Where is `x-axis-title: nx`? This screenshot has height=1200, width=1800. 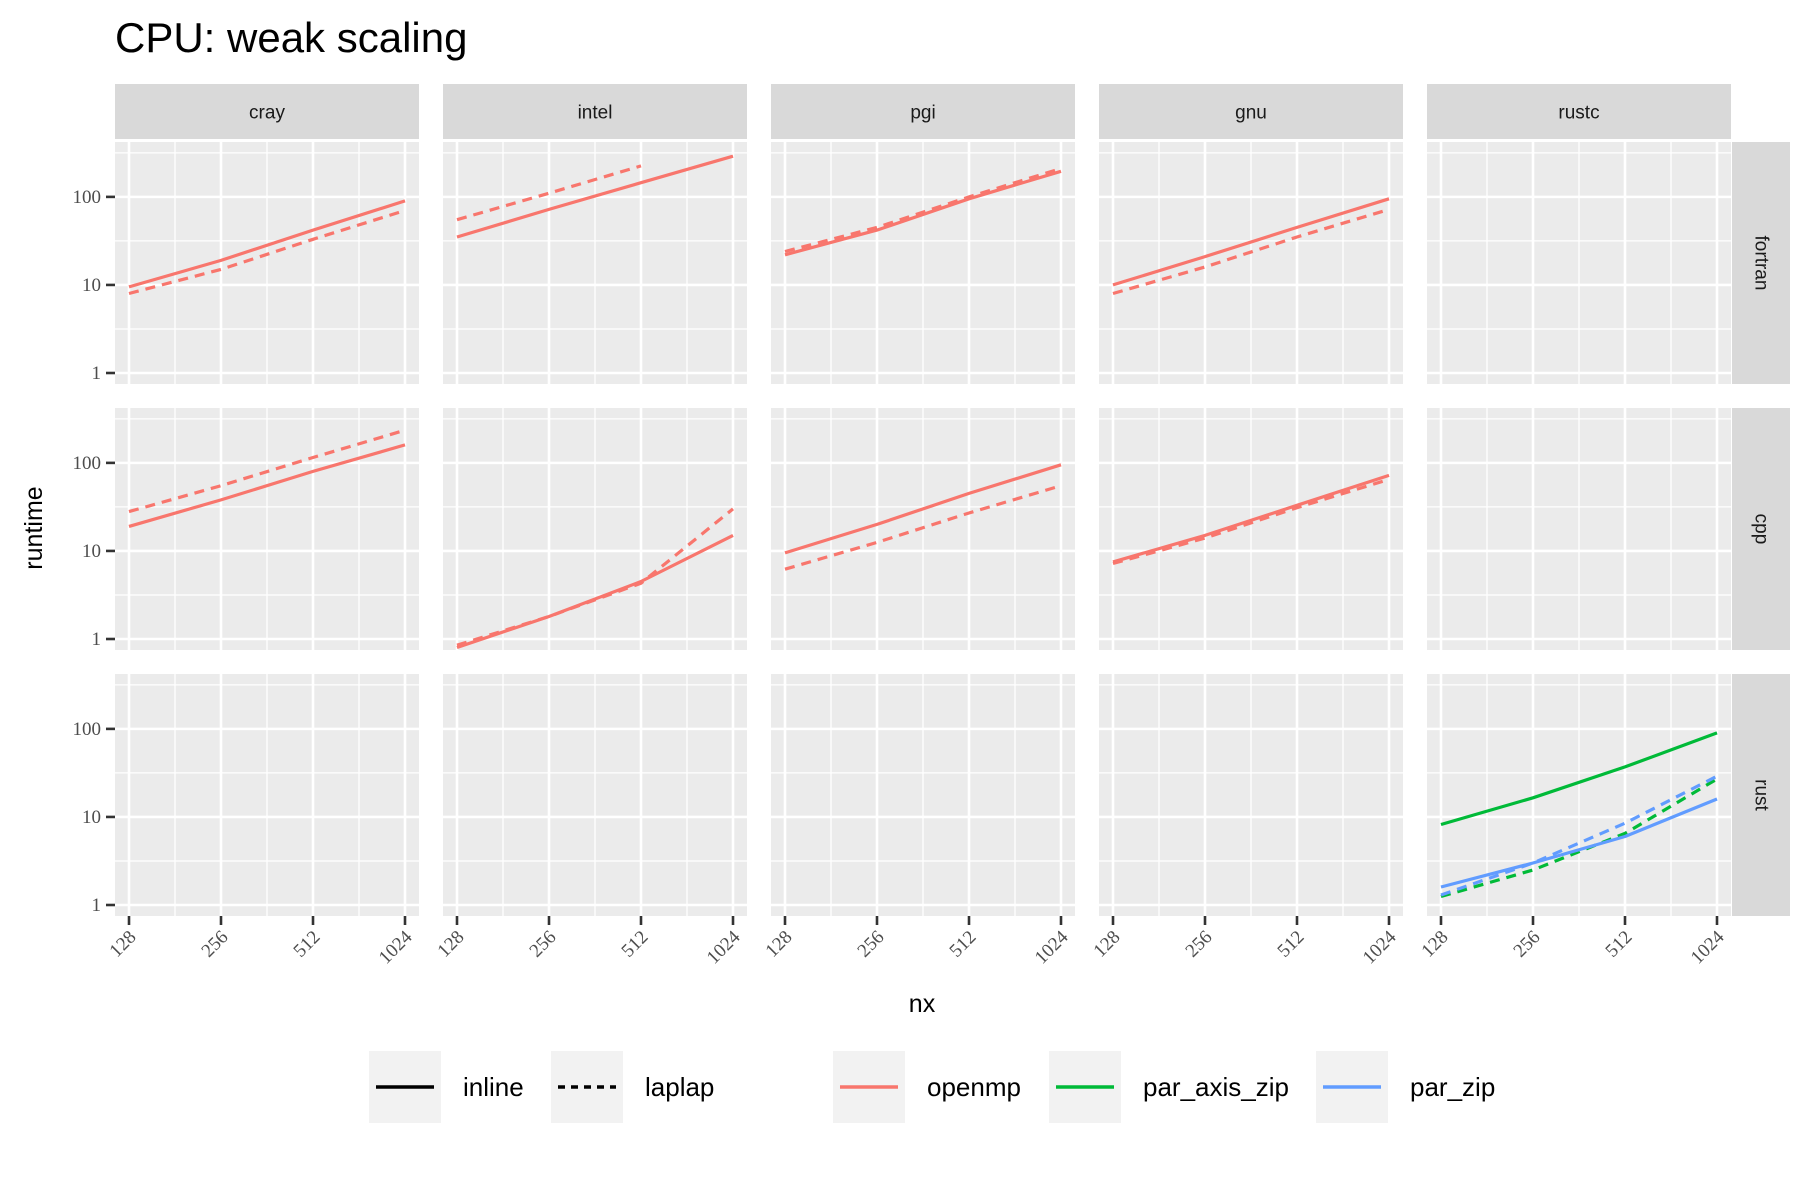
x-axis-title: nx is located at coordinates (922, 1004).